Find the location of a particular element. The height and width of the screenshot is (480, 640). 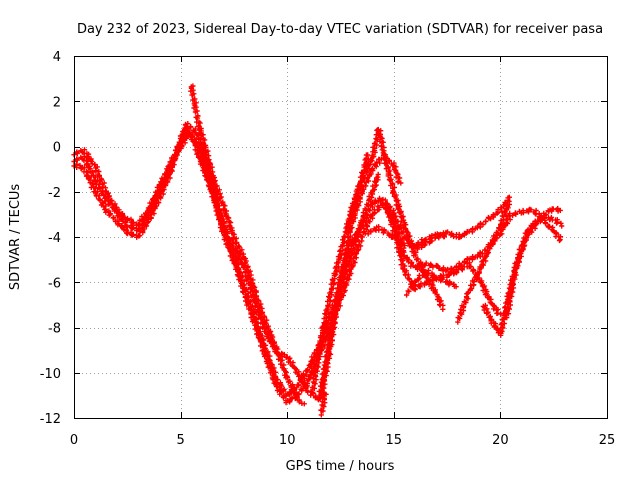

y-tick-label: 4 is located at coordinates (57, 57).